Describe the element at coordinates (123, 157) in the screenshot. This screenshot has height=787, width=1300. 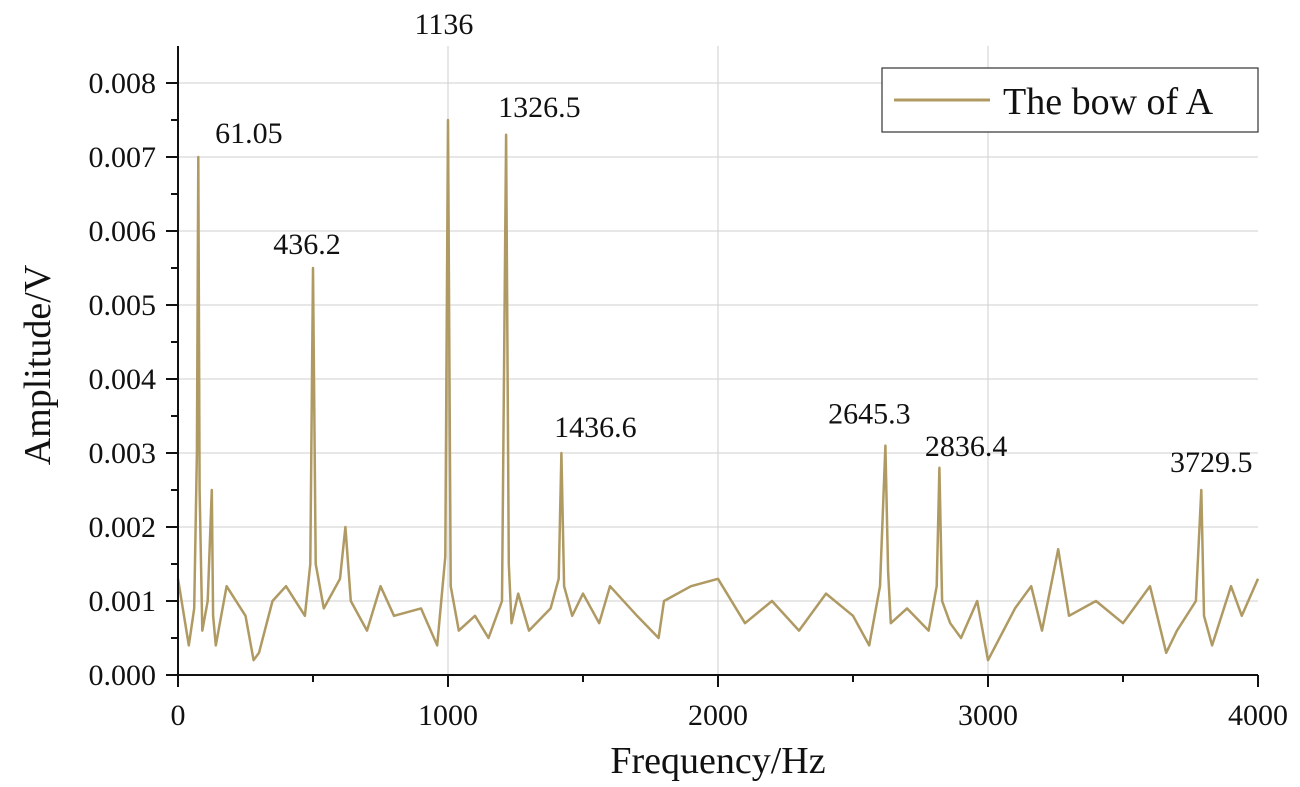
I see `y-tick-label: 0.007` at that location.